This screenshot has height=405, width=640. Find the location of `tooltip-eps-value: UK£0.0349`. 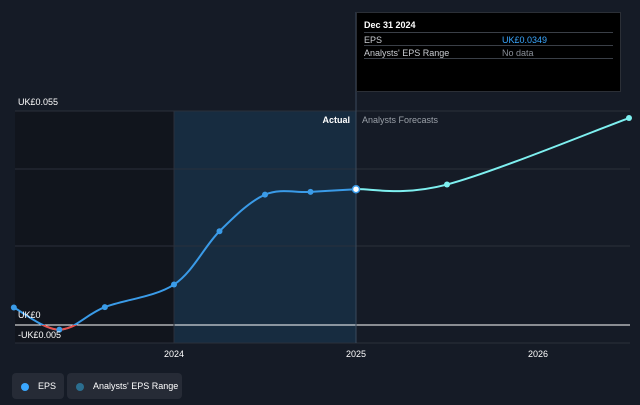

tooltip-eps-value: UK£0.0349 is located at coordinates (525, 40).